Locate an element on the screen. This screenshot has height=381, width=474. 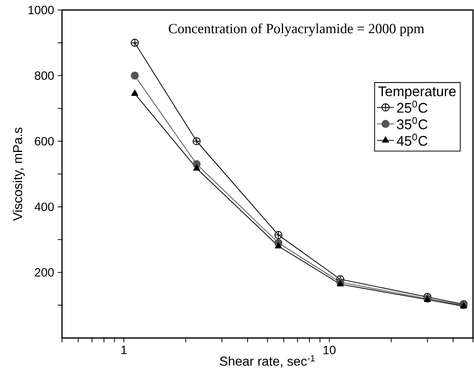
y-axis-title: Viscosity, mPa.s is located at coordinates (18, 174).